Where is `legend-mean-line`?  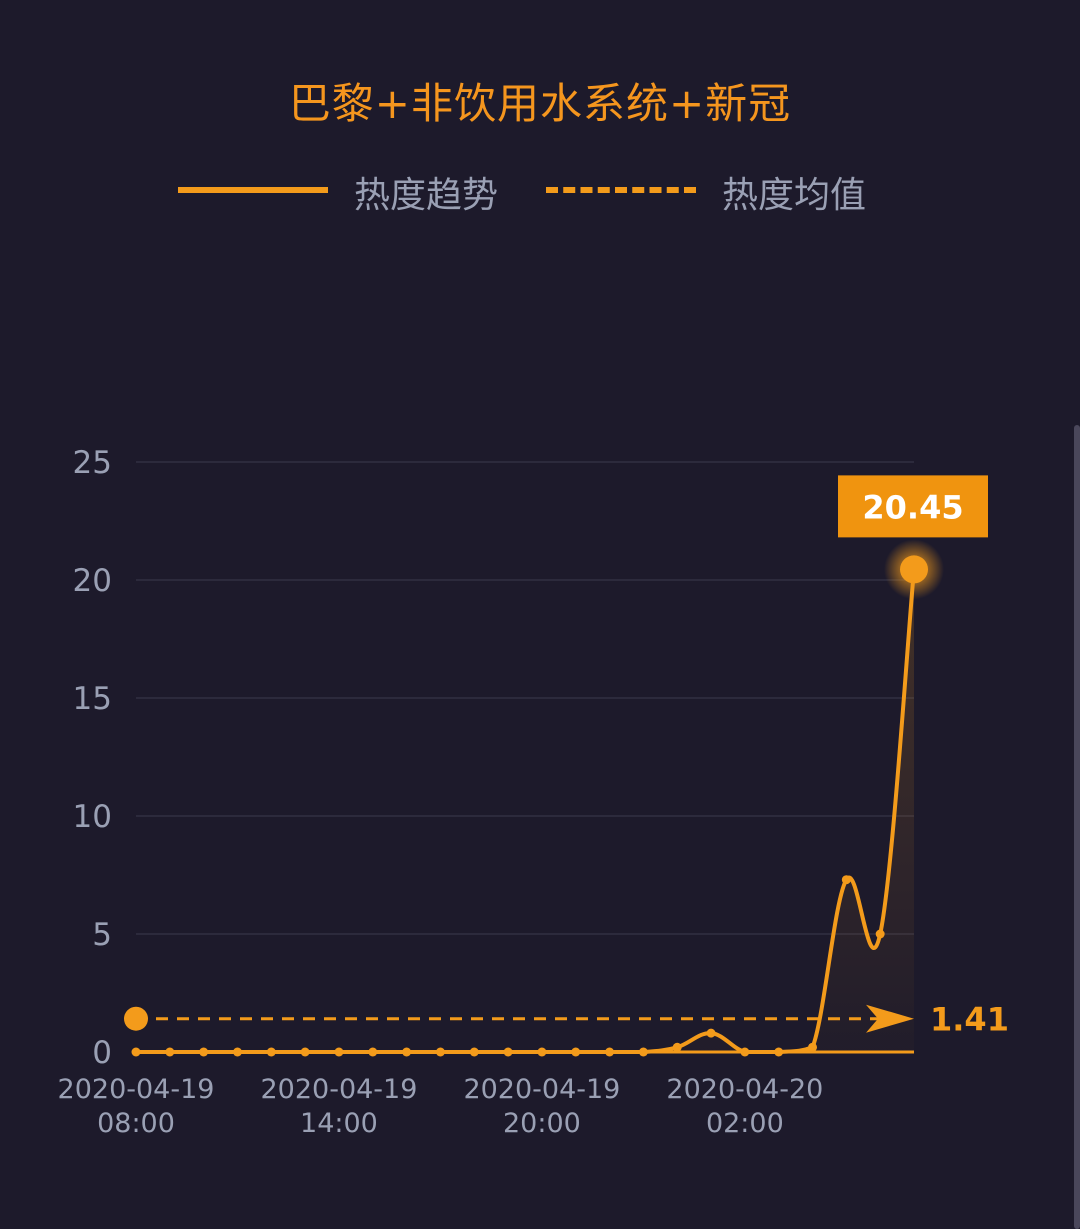
legend-mean-line is located at coordinates (621, 190).